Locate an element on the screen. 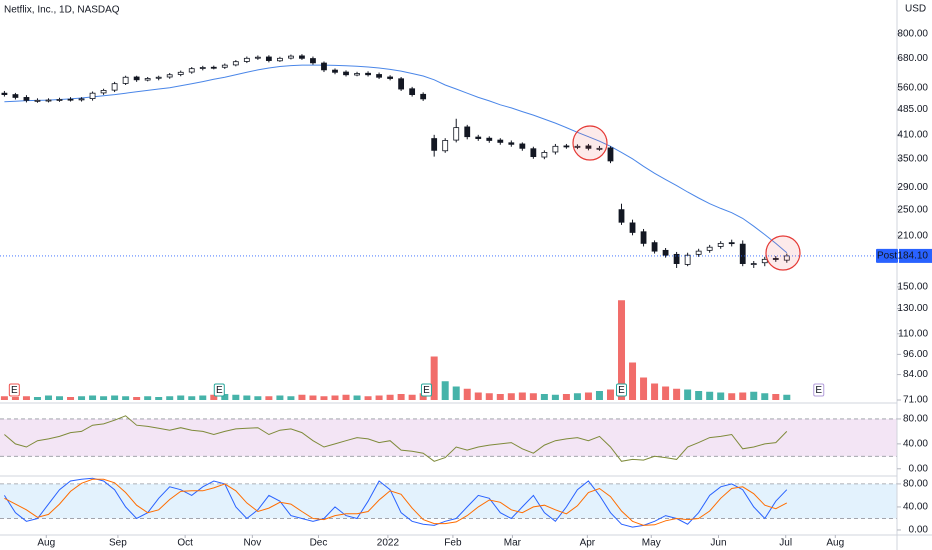 This screenshot has width=932, height=550. post-tag-label: Post is located at coordinates (887, 256).